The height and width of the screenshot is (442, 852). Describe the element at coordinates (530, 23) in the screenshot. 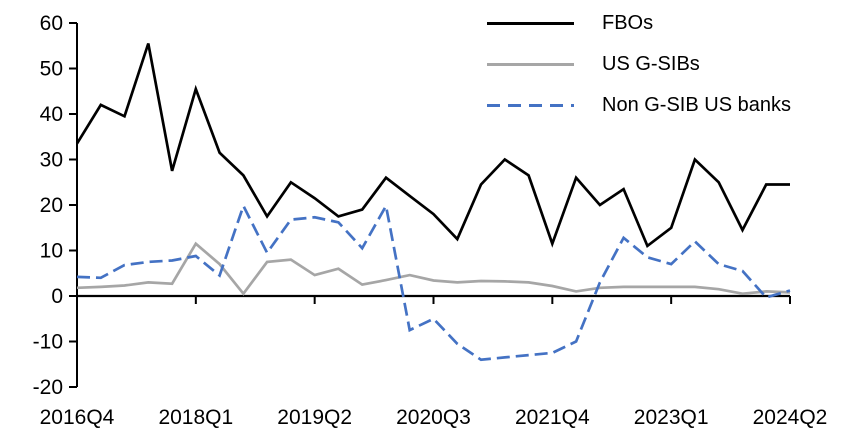

I see `legend-line-sample-fbos` at that location.